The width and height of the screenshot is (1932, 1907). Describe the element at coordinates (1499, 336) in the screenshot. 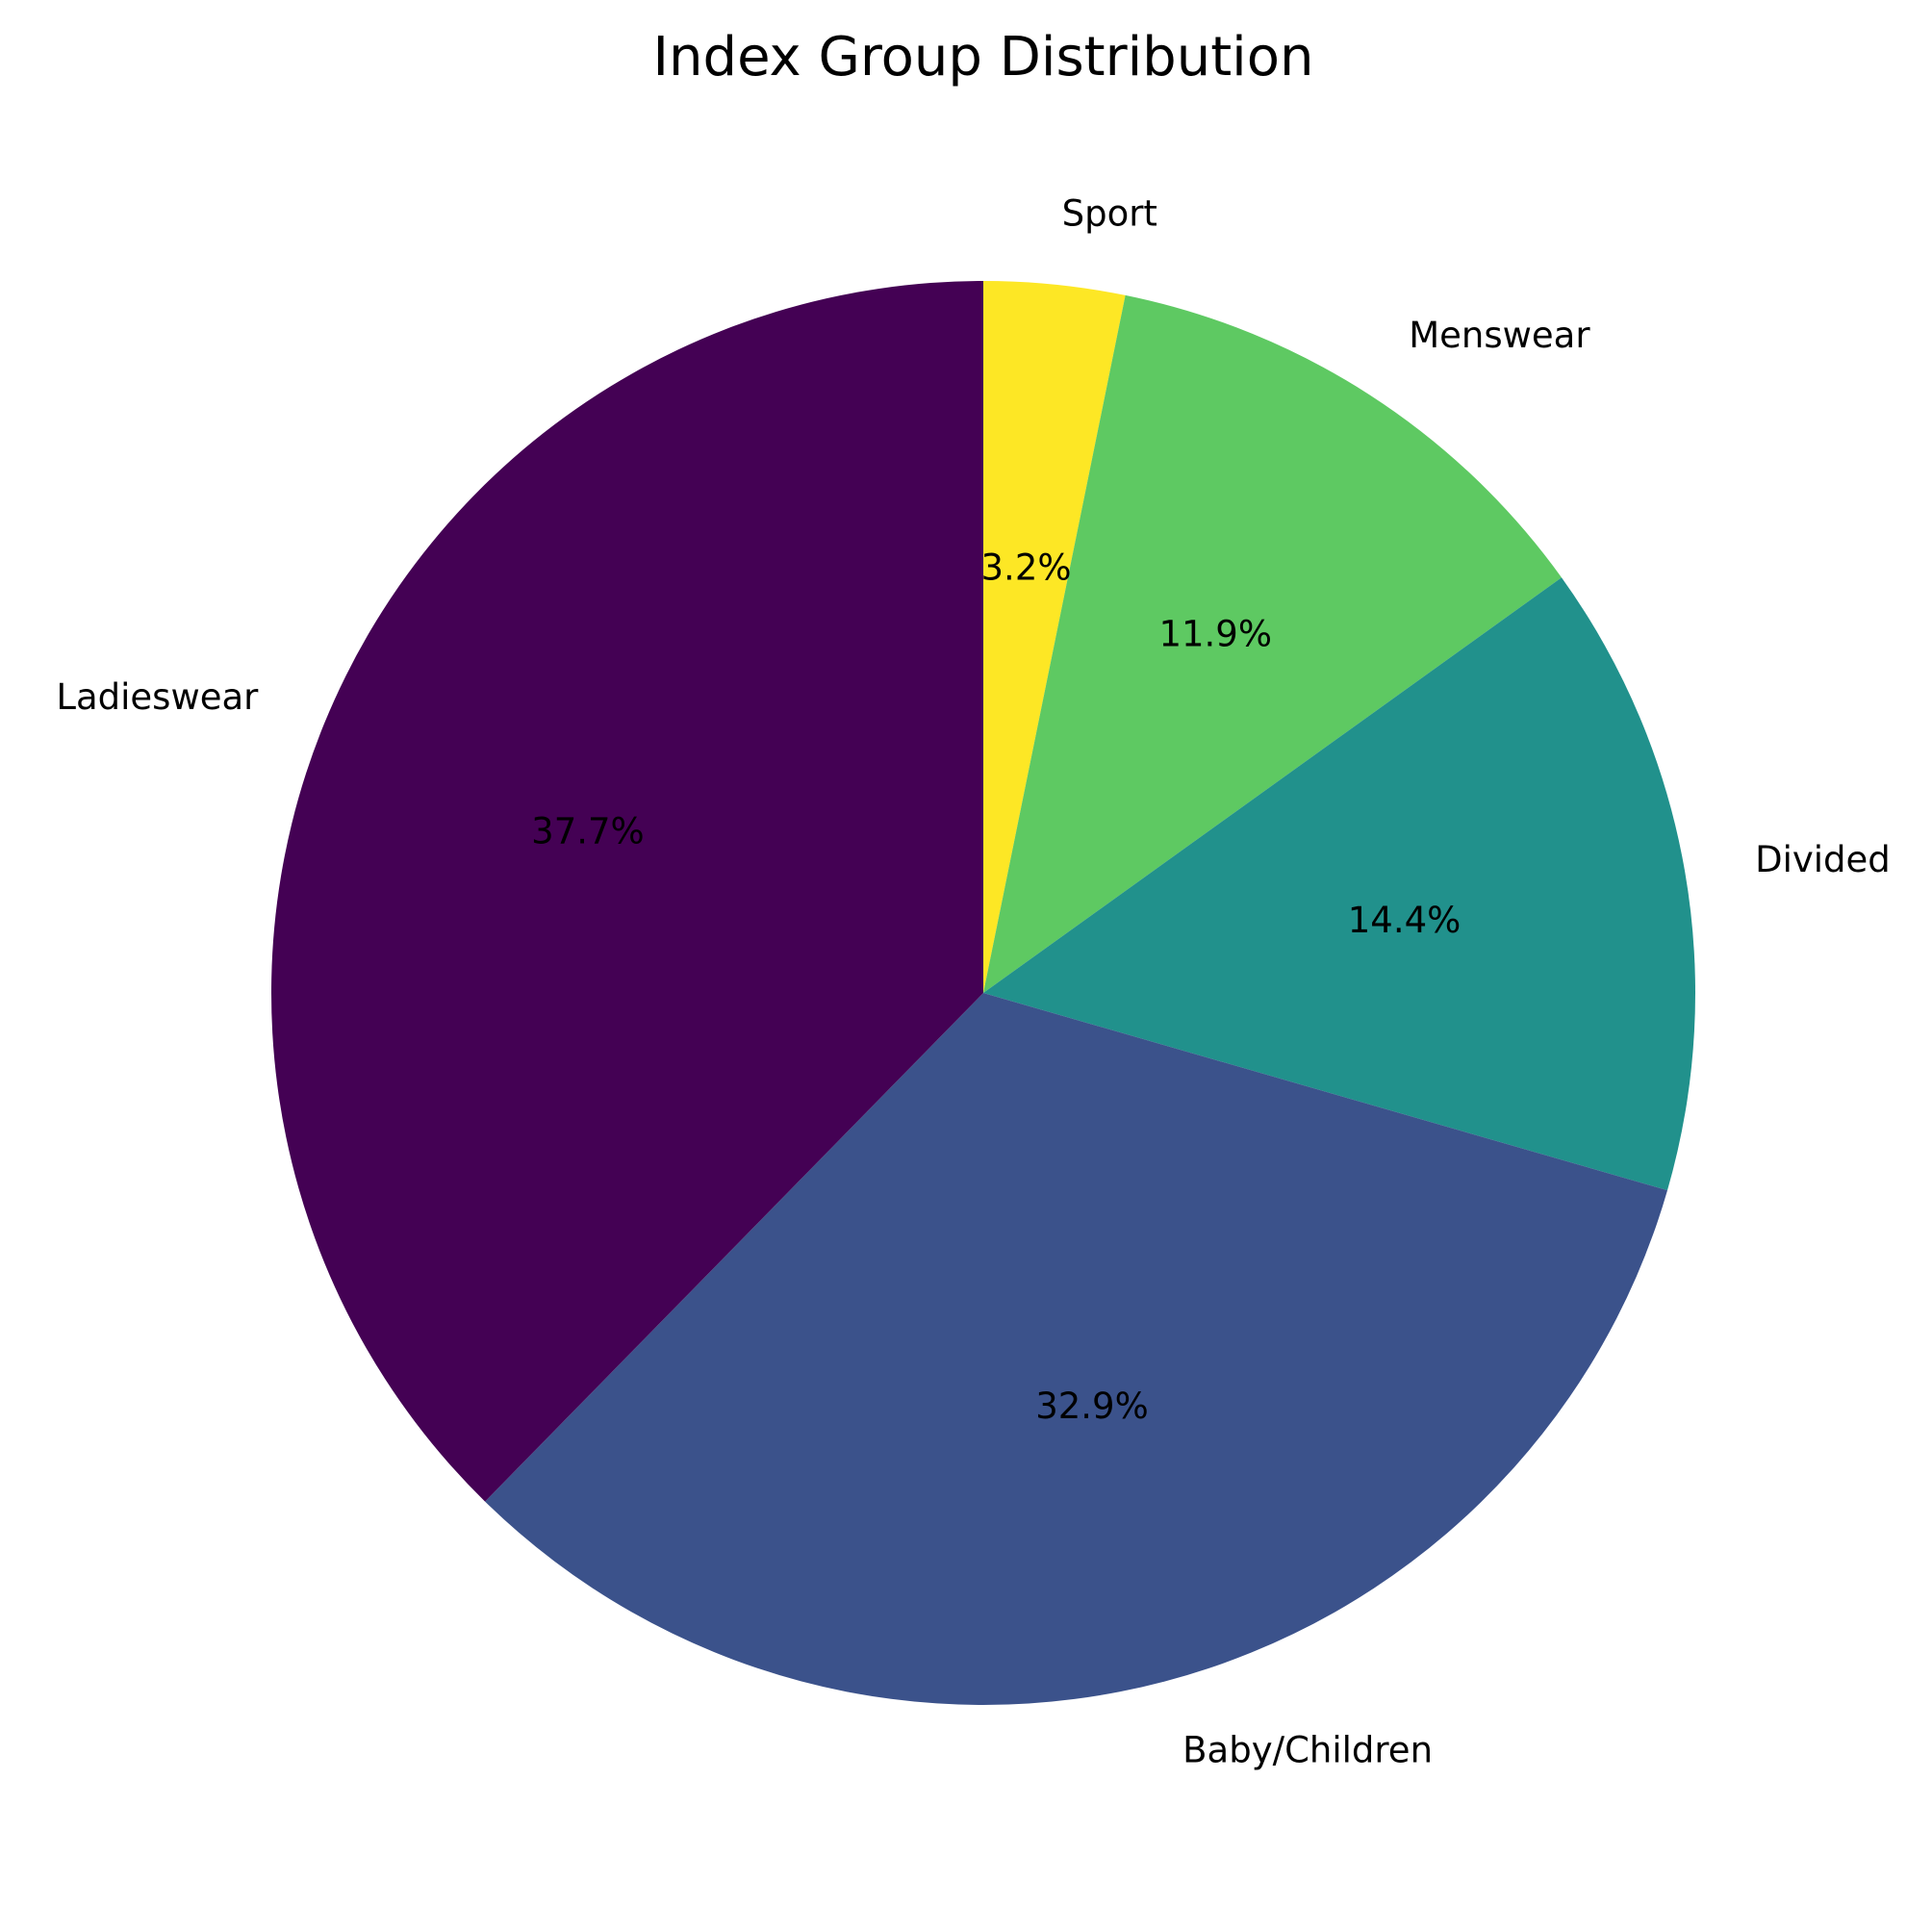

I see `slice-label-menswear: Menswear` at that location.